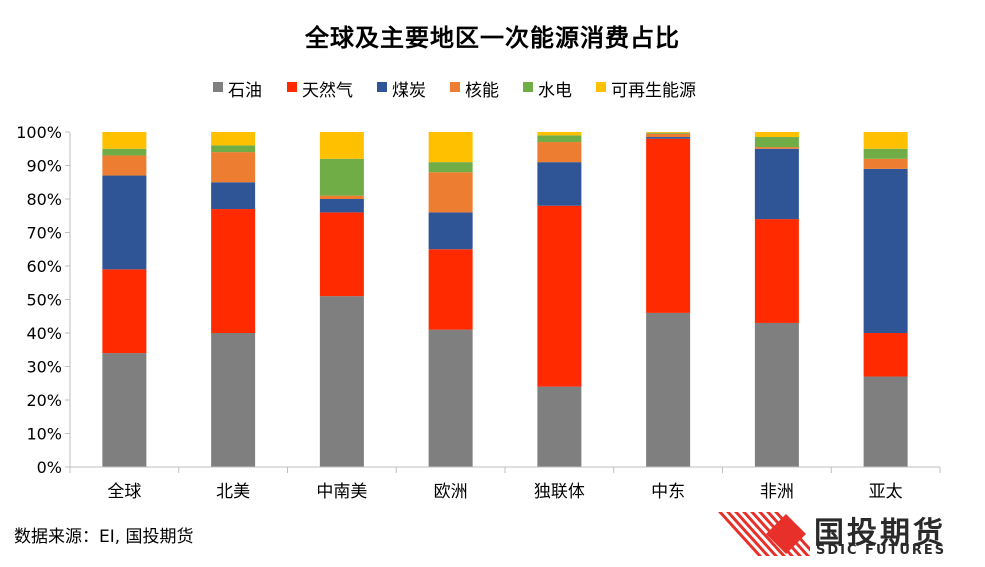 The width and height of the screenshot is (985, 567). Describe the element at coordinates (44, 434) in the screenshot. I see `y-tick-label: 10%` at that location.